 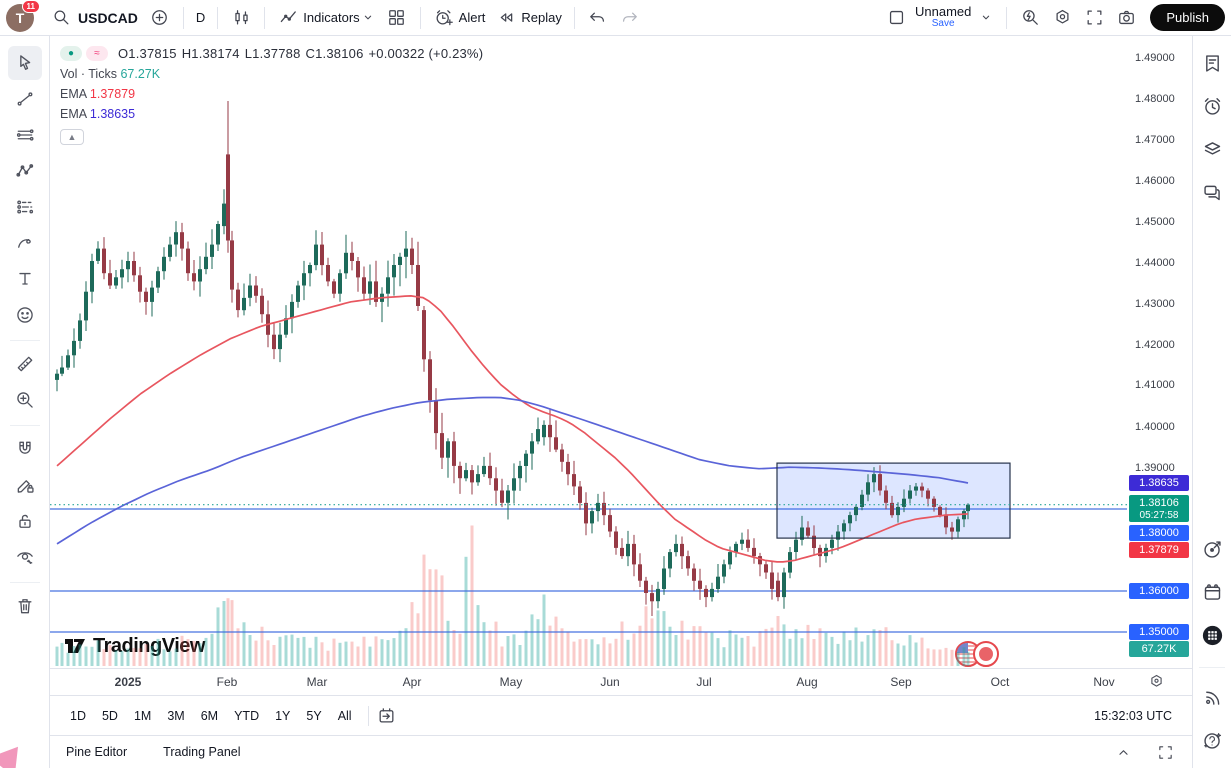 I want to click on compare-add-button, so click(x=160, y=18).